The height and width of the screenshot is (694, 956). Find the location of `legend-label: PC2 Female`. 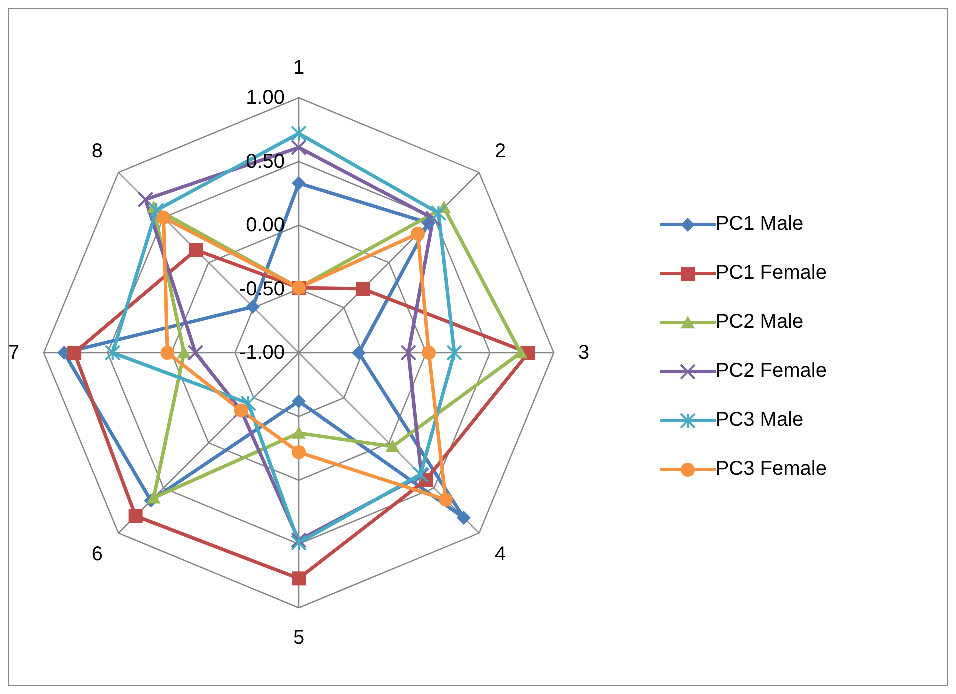

legend-label: PC2 Female is located at coordinates (771, 371).